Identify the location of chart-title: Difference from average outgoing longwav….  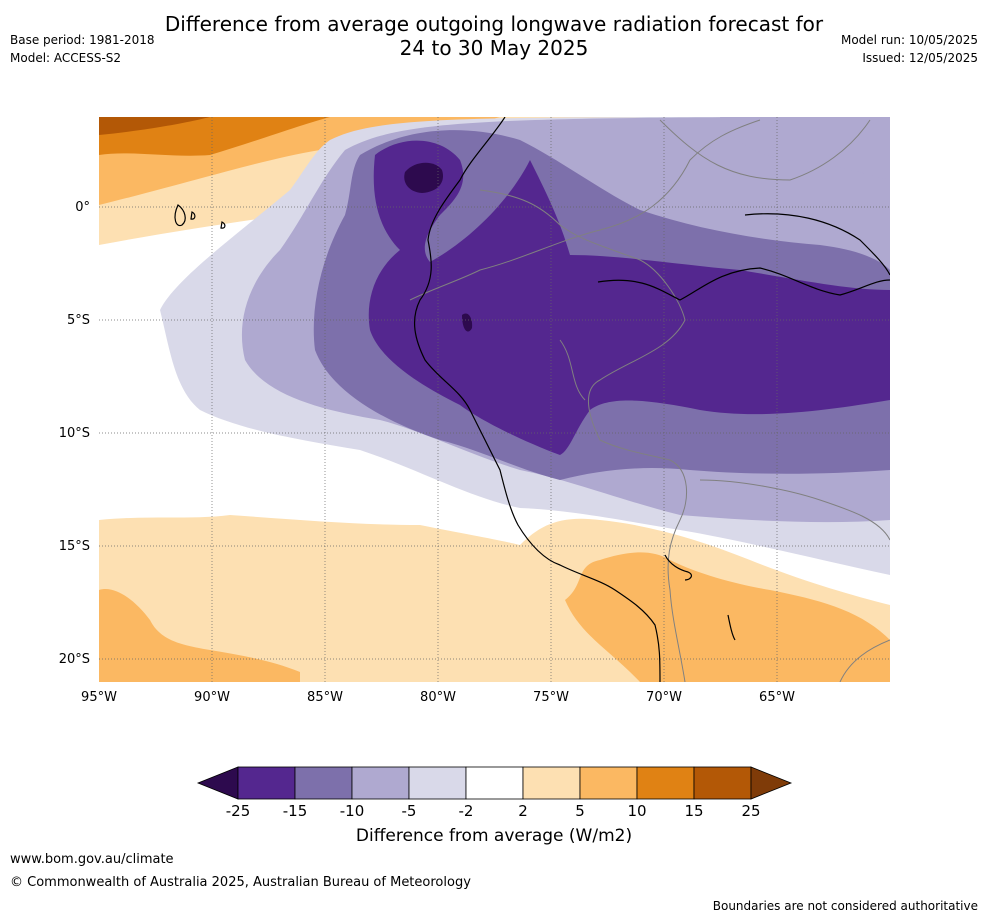
(494, 36).